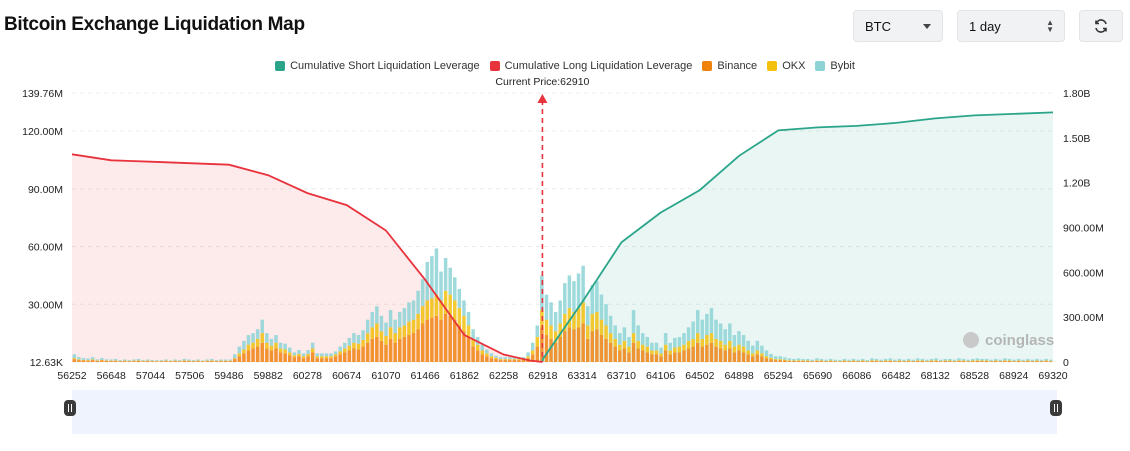 This screenshot has height=451, width=1130. What do you see at coordinates (786, 66) in the screenshot?
I see `legend-item: OKX` at bounding box center [786, 66].